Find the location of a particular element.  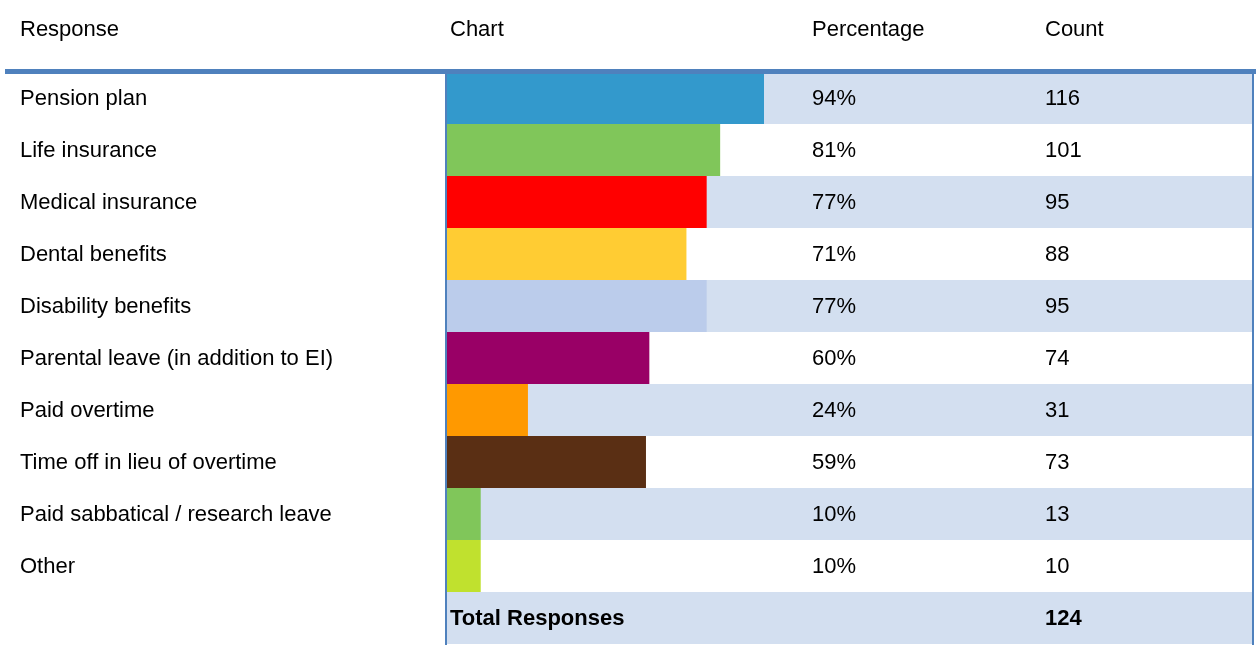

data-label: 60% is located at coordinates (834, 357).